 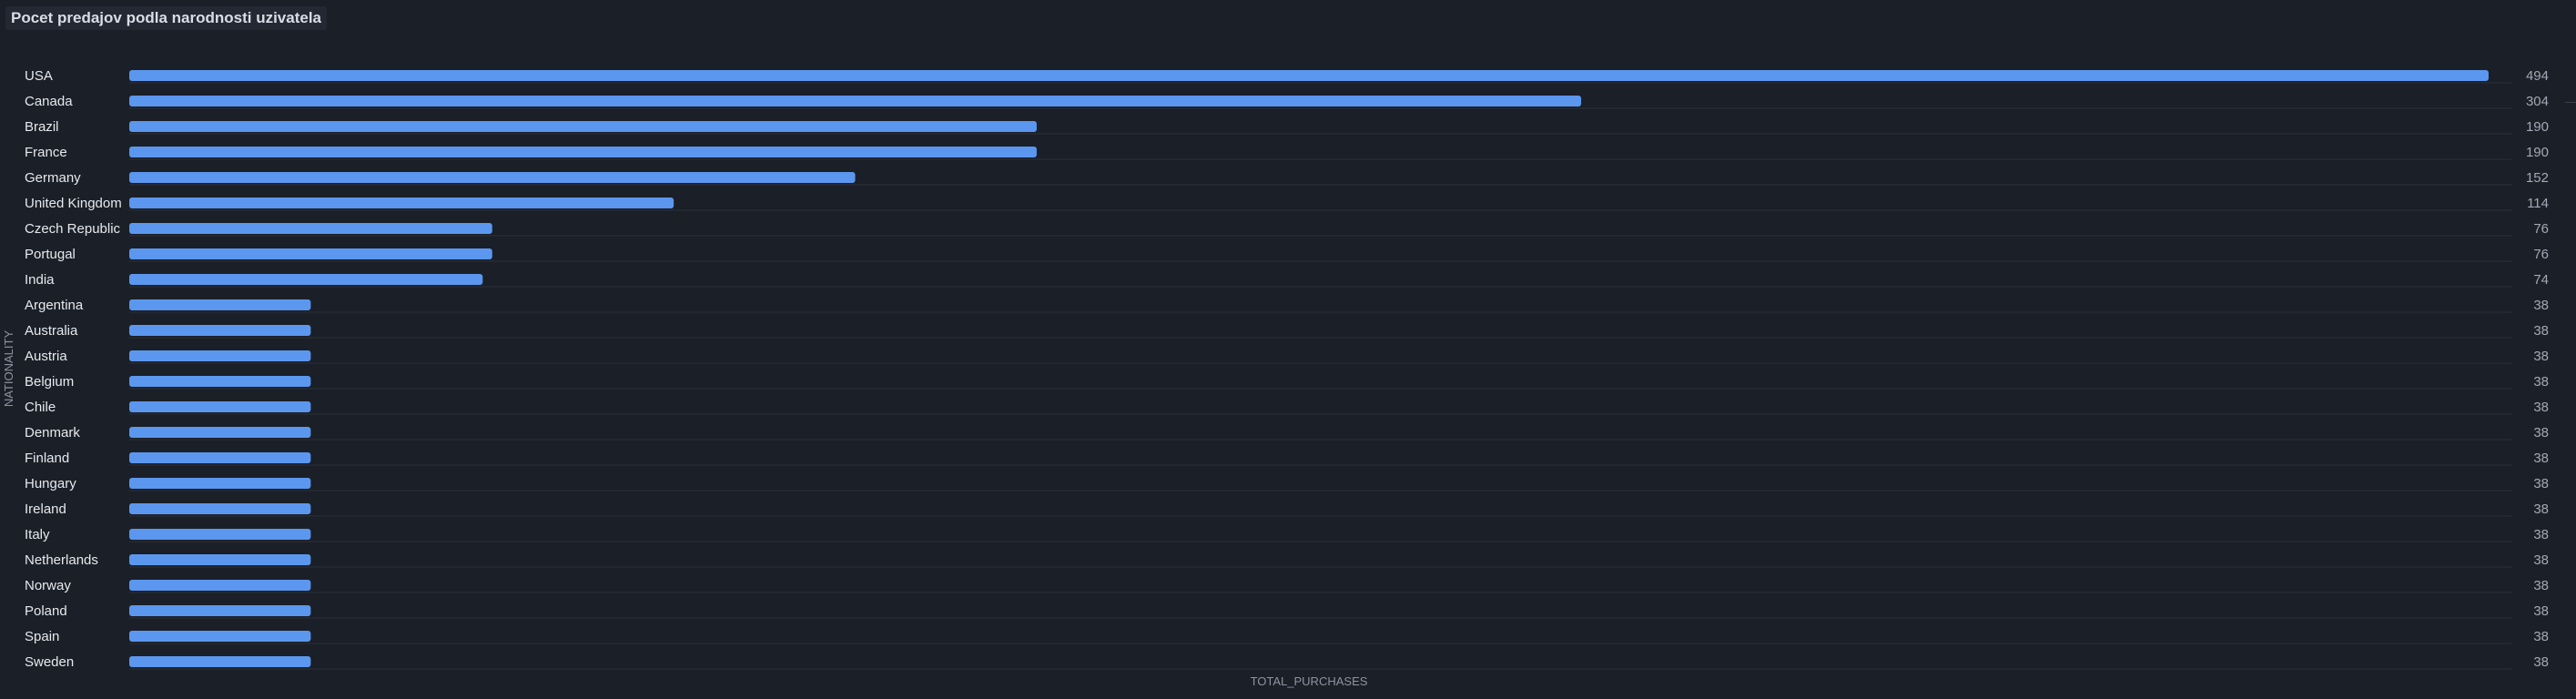 What do you see at coordinates (53, 178) in the screenshot?
I see `category-label: Germany` at bounding box center [53, 178].